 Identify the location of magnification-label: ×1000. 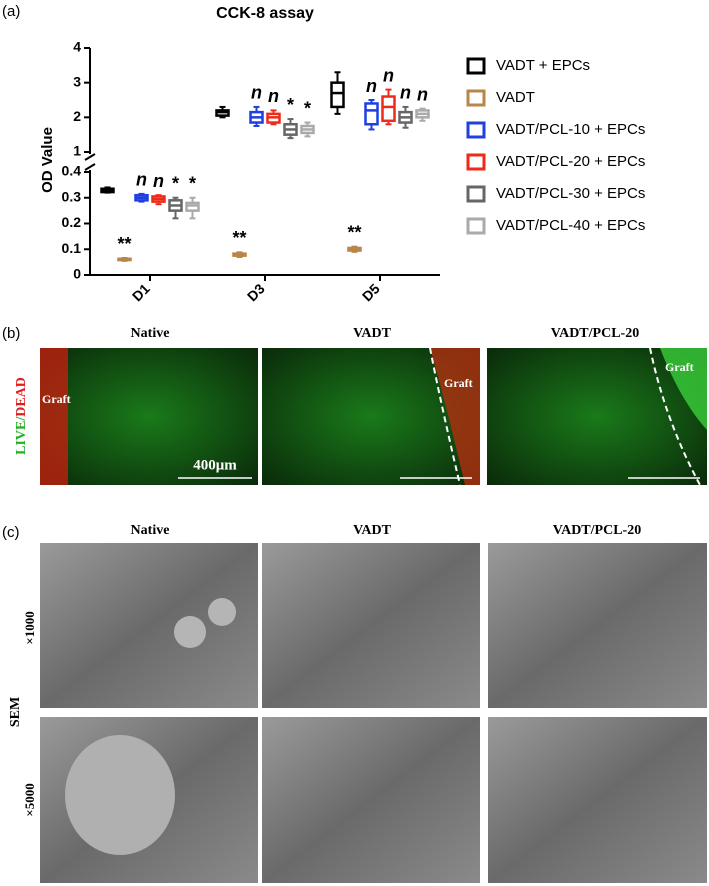
(29, 627).